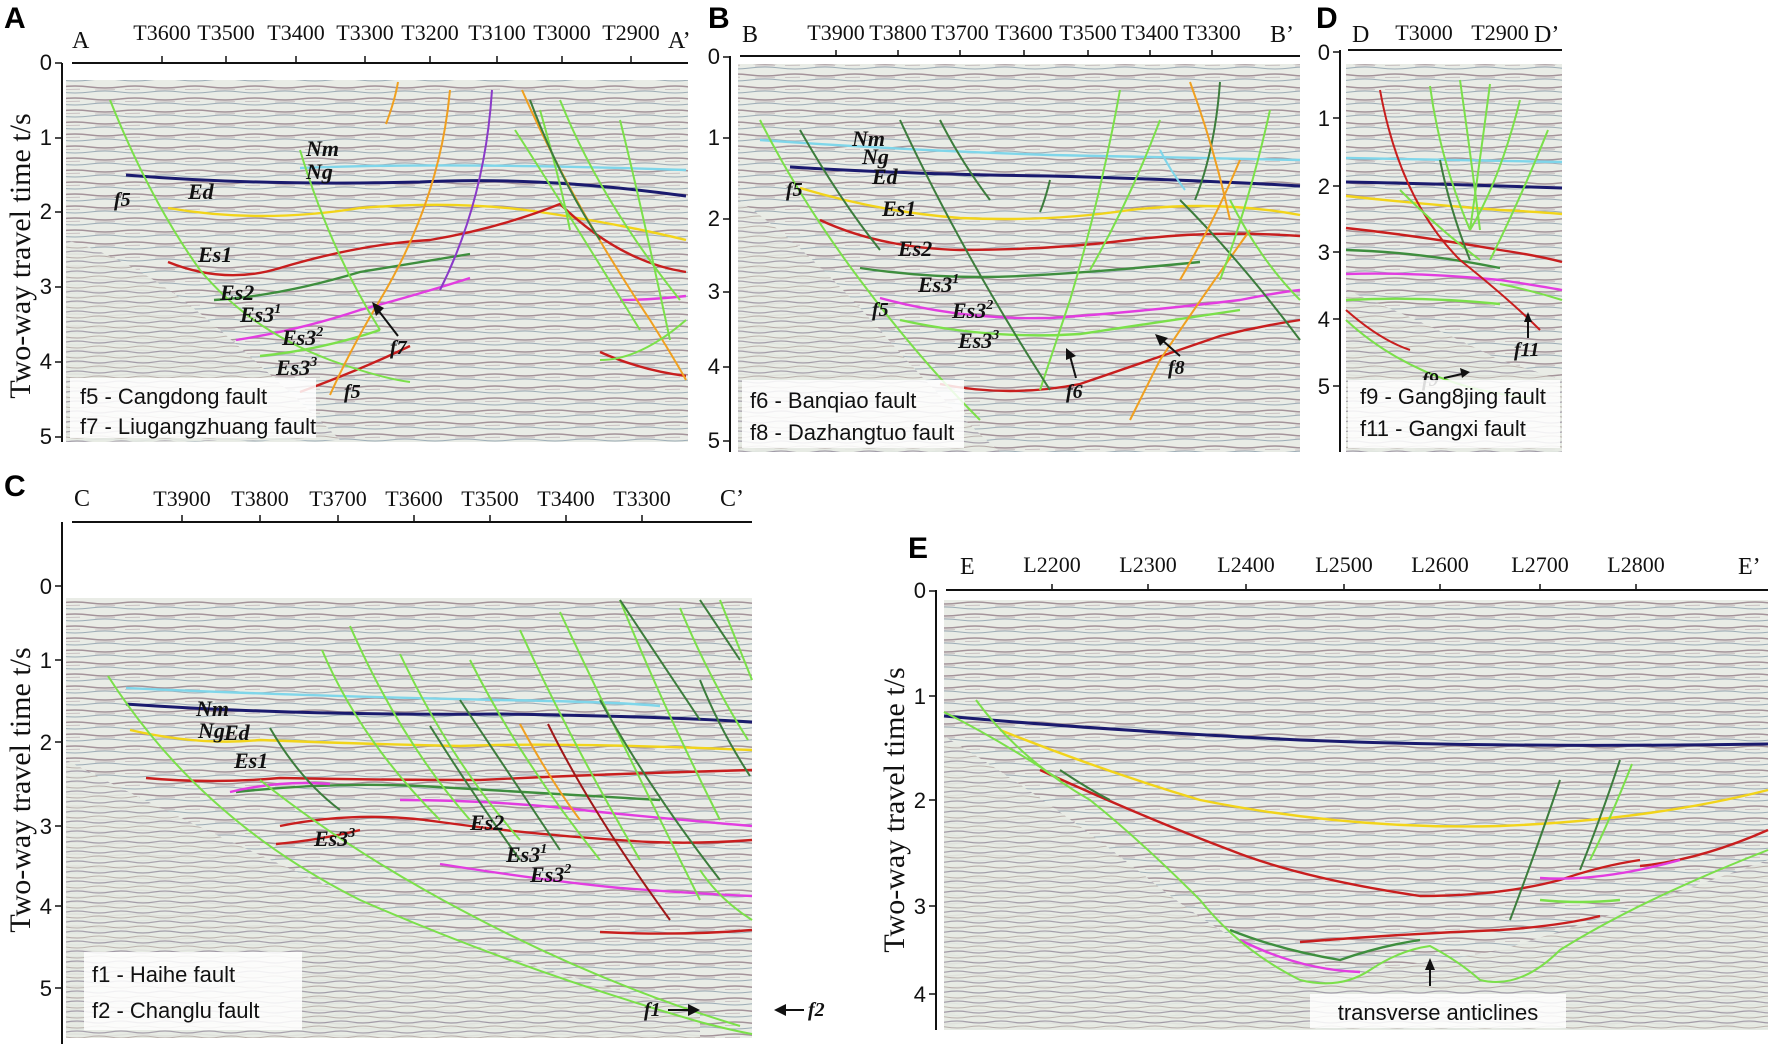  What do you see at coordinates (15, 486) in the screenshot?
I see `panel-label: C` at bounding box center [15, 486].